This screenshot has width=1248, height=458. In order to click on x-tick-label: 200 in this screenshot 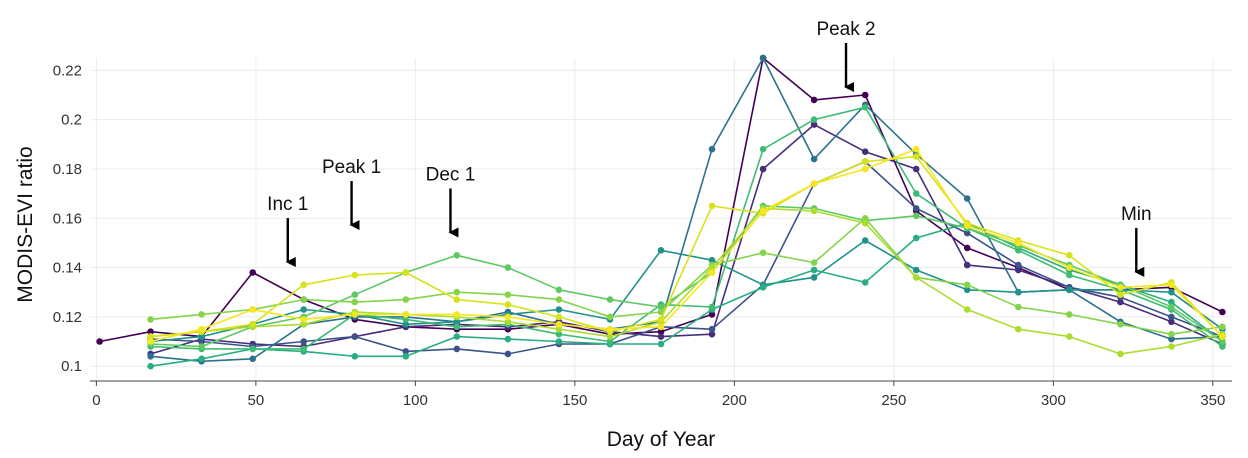, I will do `click(734, 400)`.